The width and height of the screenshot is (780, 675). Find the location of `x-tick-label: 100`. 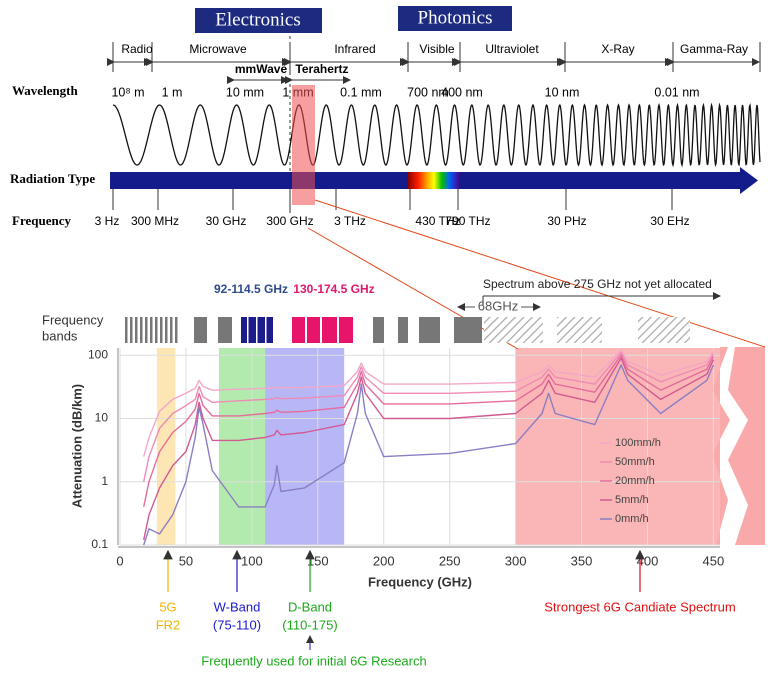

x-tick-label: 100 is located at coordinates (252, 560).